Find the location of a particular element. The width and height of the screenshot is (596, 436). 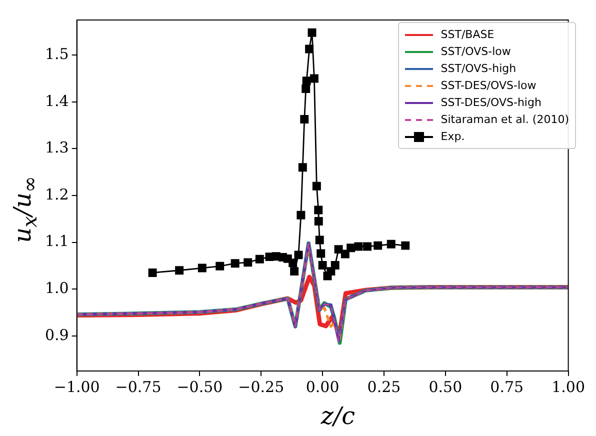

legend-label: SST-DES/OVS-low is located at coordinates (488, 85).